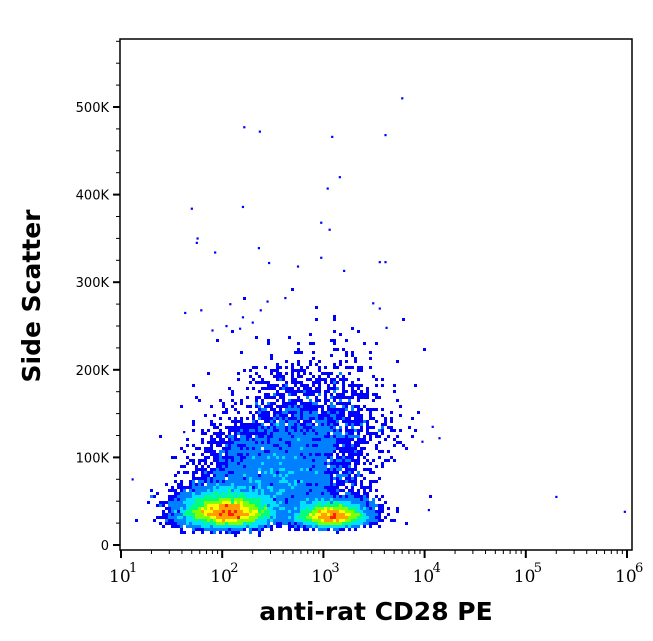  Describe the element at coordinates (93, 371) in the screenshot. I see `y-tick-label: 200K` at that location.